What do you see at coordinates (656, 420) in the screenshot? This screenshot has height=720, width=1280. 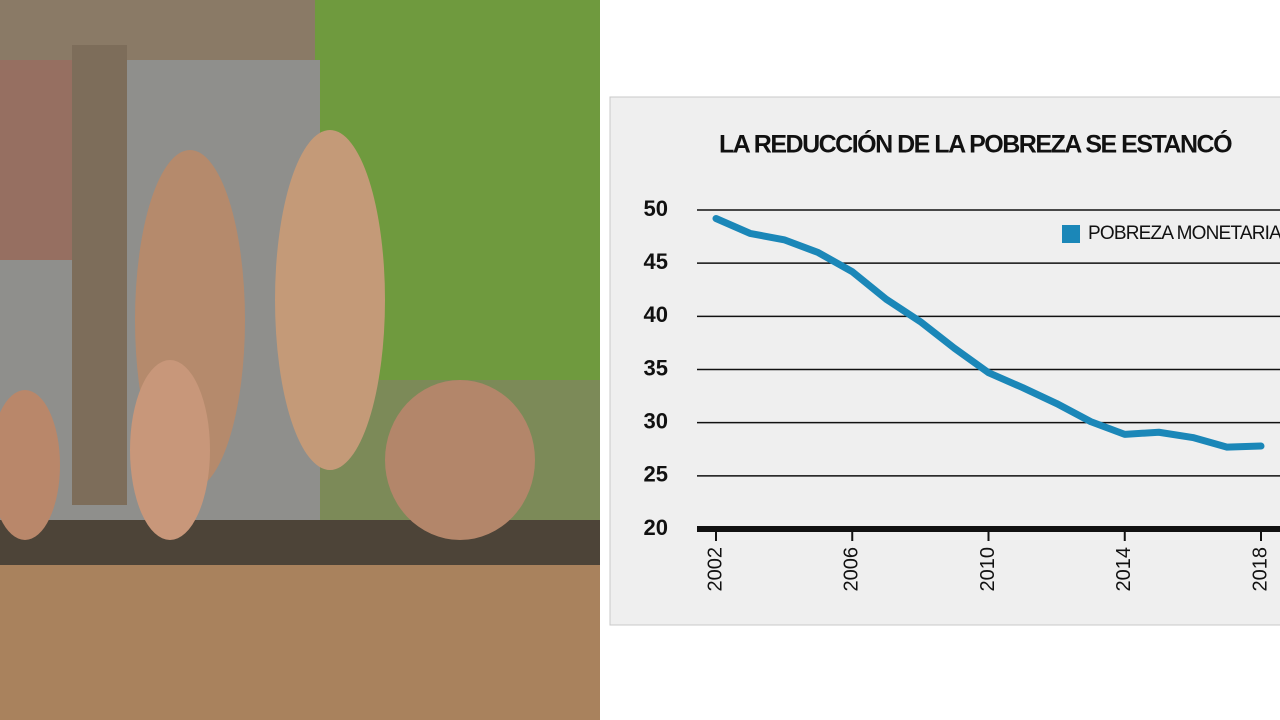 I see `y-tick-label: 30` at bounding box center [656, 420].